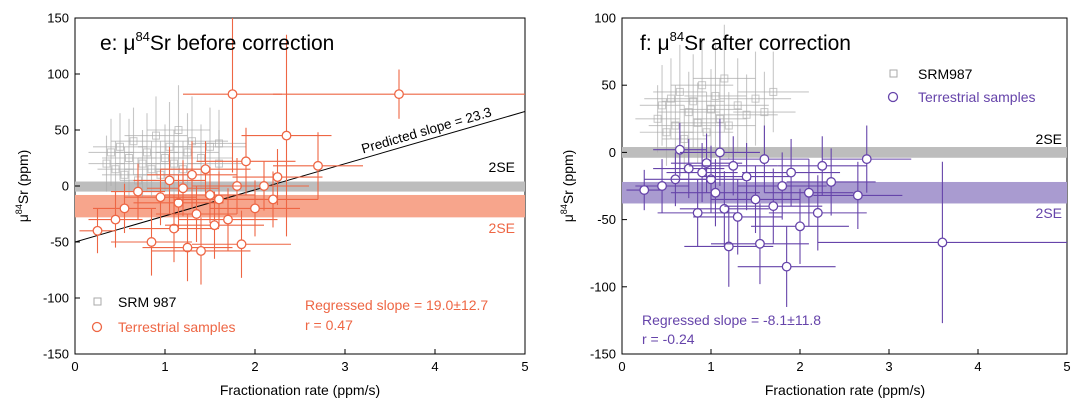  I want to click on panel-title-e-suffix: Sr before correction, so click(242, 43).